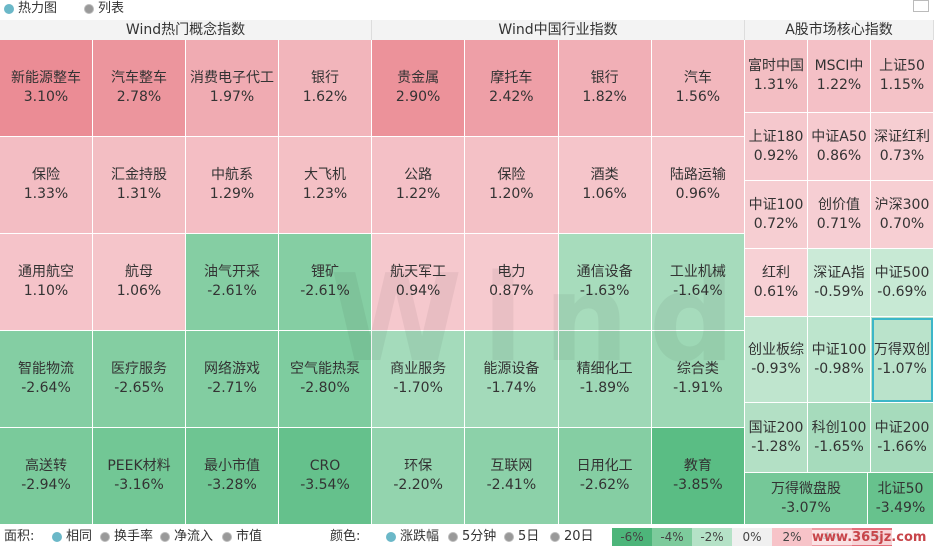 This screenshot has height=550, width=934. Describe the element at coordinates (72, 537) in the screenshot. I see `area-option: 相同` at that location.